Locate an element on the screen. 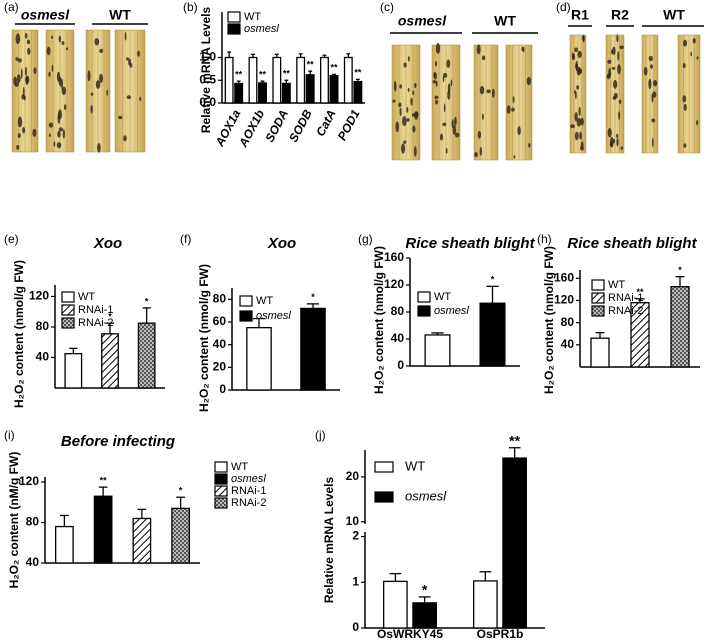 The image size is (709, 640). panel-letter: (h) is located at coordinates (544, 239).